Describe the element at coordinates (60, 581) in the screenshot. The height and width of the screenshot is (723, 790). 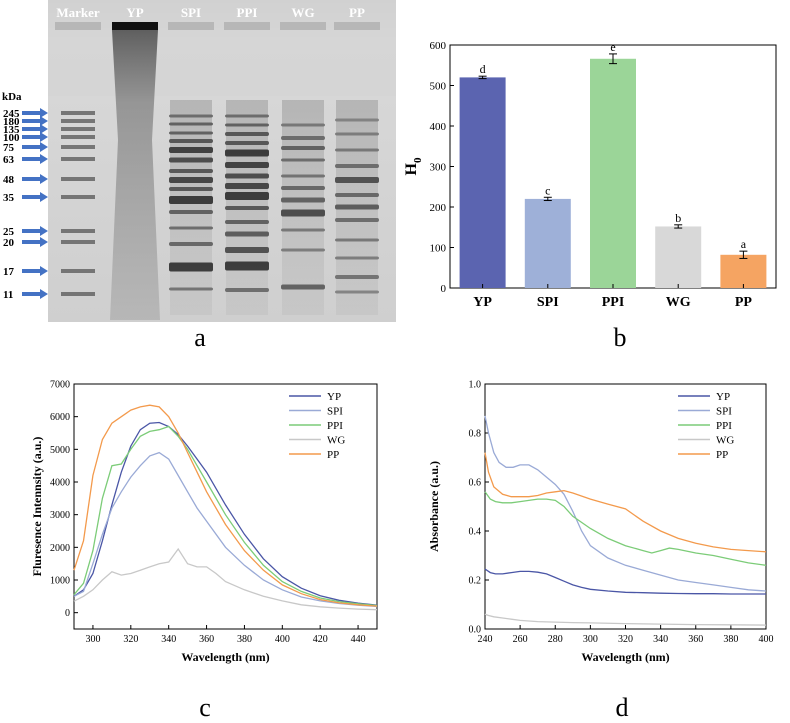
I see `chart-c-ytick-label-1000: 1000` at that location.